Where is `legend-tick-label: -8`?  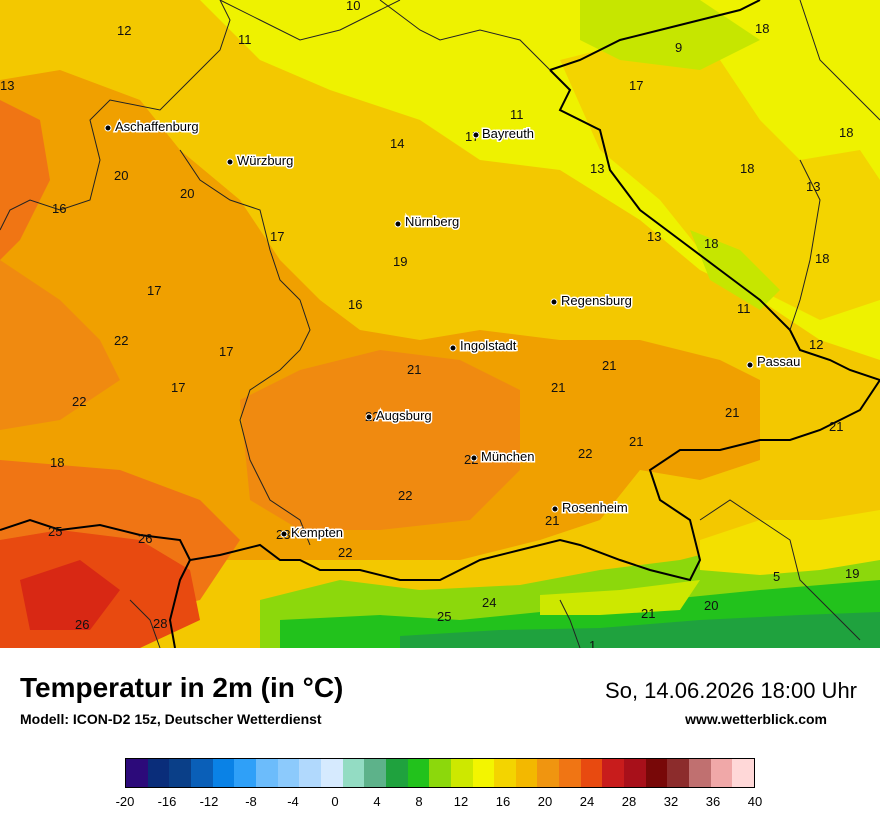 legend-tick-label: -8 is located at coordinates (251, 801).